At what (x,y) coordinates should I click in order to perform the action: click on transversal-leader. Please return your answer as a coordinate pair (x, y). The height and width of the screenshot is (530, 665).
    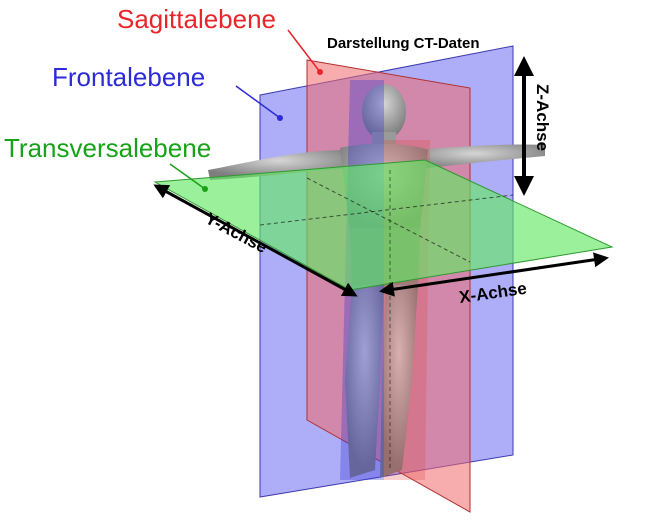
    Looking at the image, I should click on (187, 176).